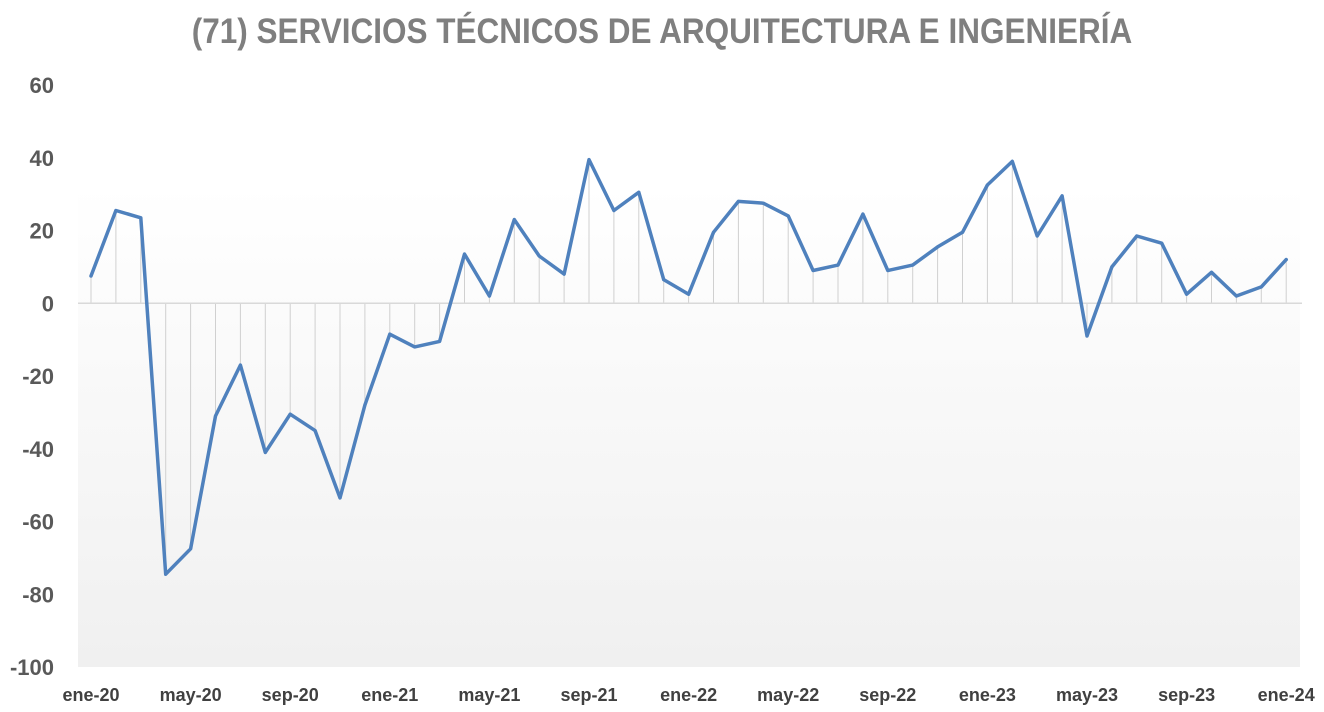 This screenshot has height=712, width=1324. What do you see at coordinates (90, 695) in the screenshot?
I see `x-tick-label: ene-20` at bounding box center [90, 695].